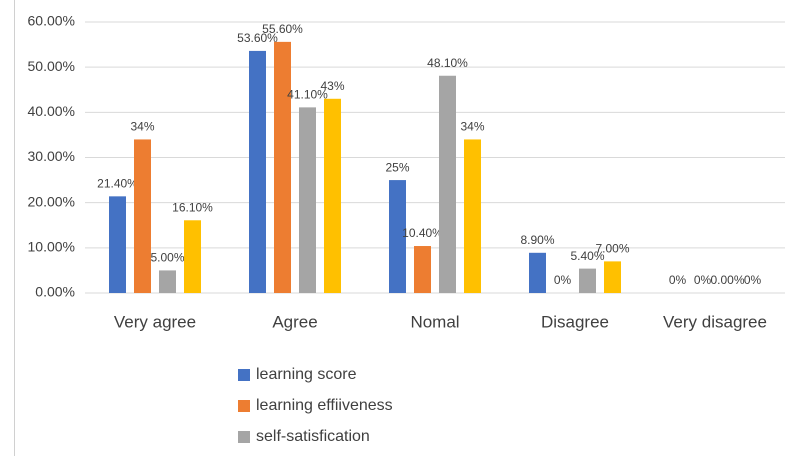 The height and width of the screenshot is (456, 795). What do you see at coordinates (715, 321) in the screenshot?
I see `x-tick-label: Very disagree` at bounding box center [715, 321].